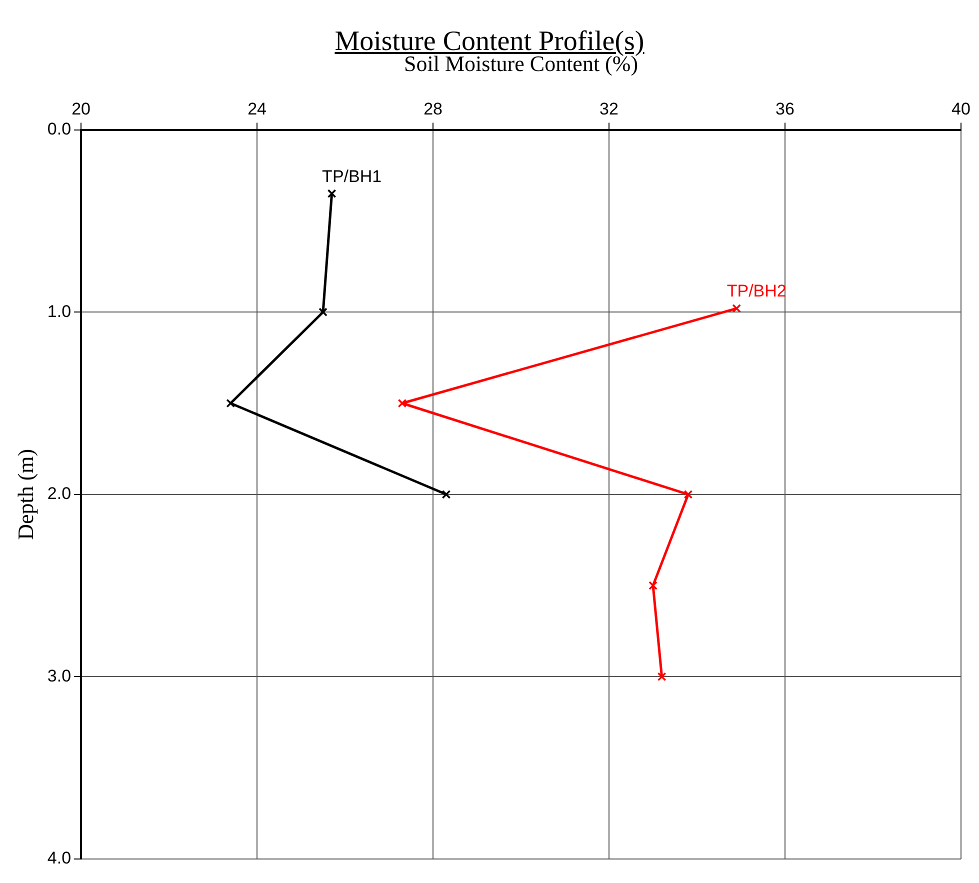 The height and width of the screenshot is (883, 979). Describe the element at coordinates (81, 108) in the screenshot. I see `x-tick-label: 20` at that location.